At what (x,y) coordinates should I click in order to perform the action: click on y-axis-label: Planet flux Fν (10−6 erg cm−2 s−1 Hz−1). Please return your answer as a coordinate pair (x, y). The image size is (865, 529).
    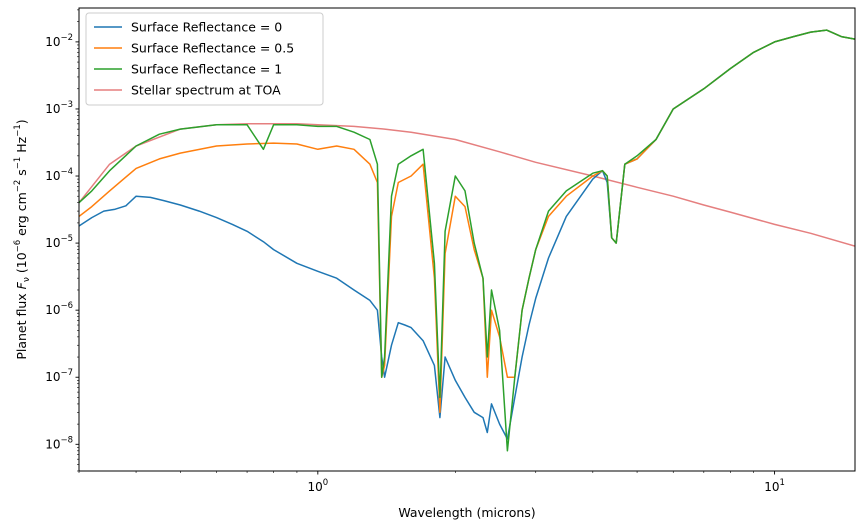
    Looking at the image, I should click on (22, 239).